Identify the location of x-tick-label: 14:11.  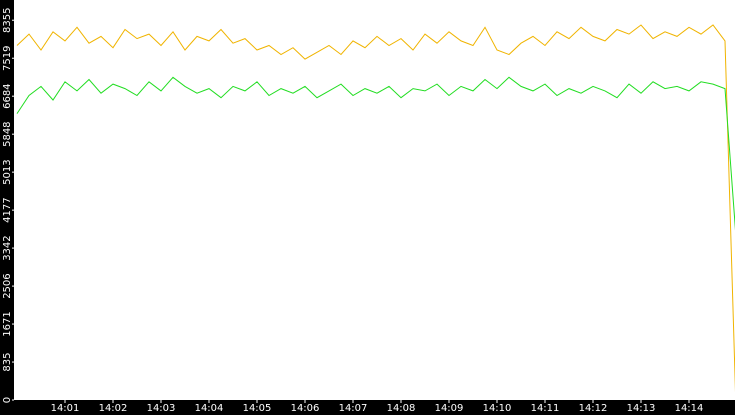
(545, 408).